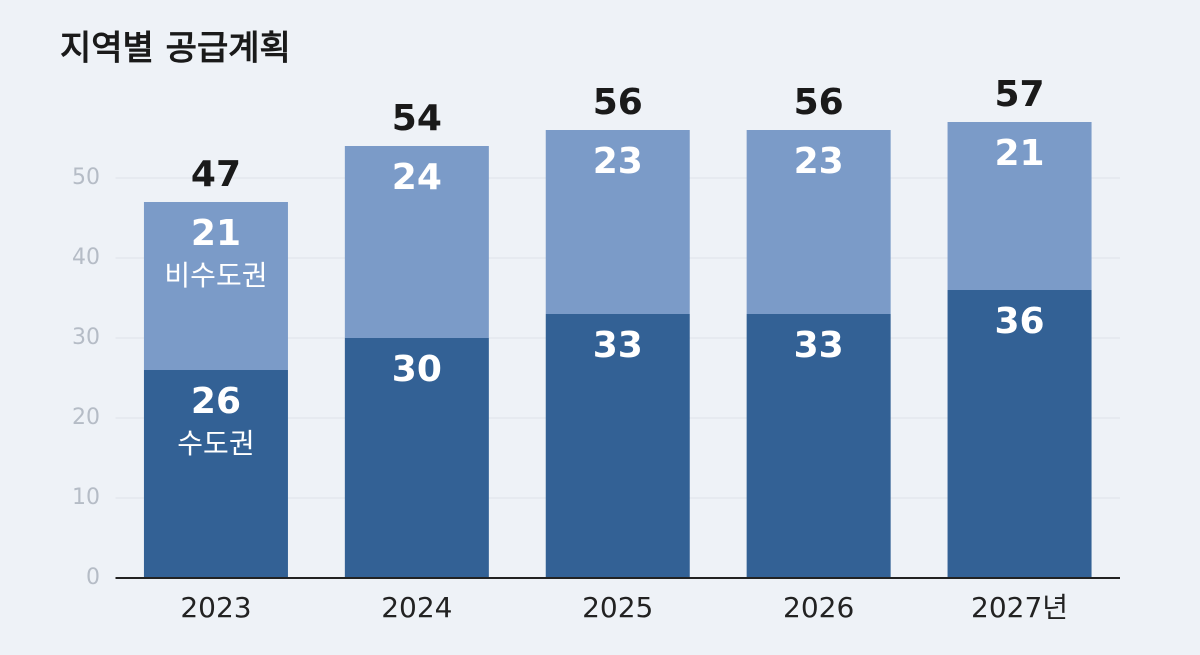 This screenshot has height=655, width=1200. What do you see at coordinates (1019, 607) in the screenshot?
I see `x-tick-label: 2027년` at bounding box center [1019, 607].